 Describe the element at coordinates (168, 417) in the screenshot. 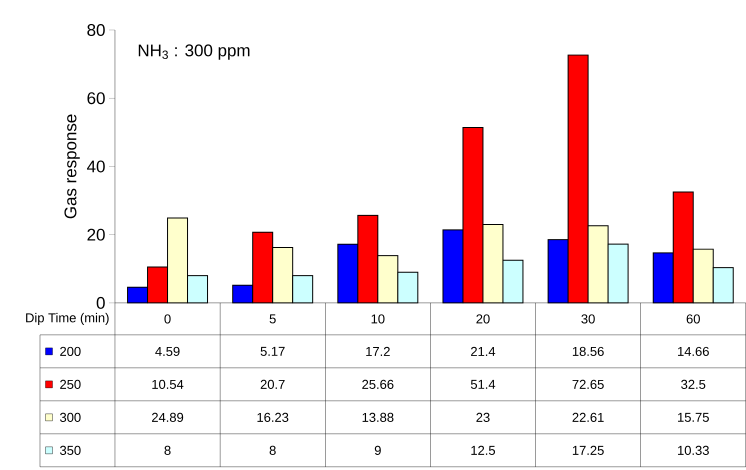

I see `data-label: 24.89` at that location.